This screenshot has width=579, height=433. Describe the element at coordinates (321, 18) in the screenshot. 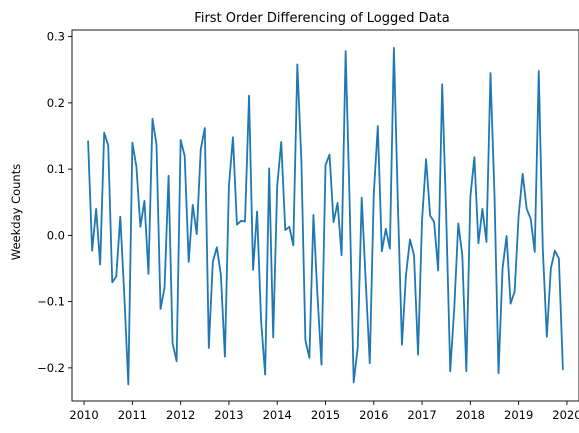

I see `chart-title: First Order Differencing of Logged Data` at that location.